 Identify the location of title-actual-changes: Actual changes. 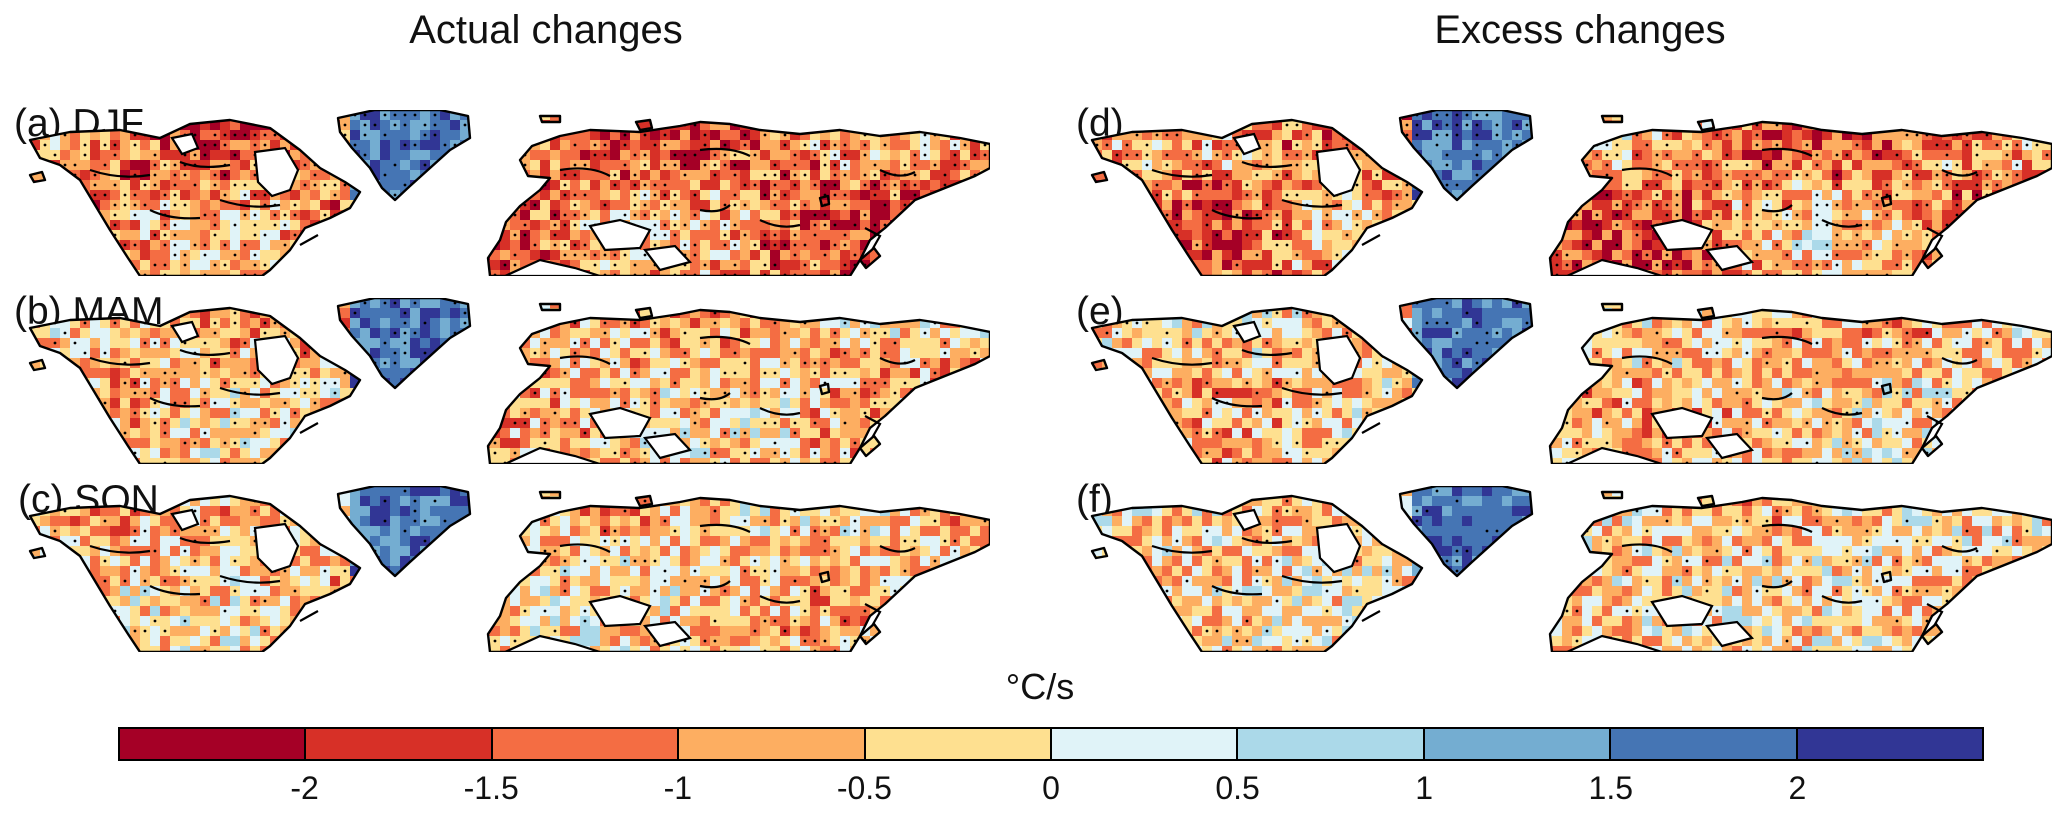
(546, 30).